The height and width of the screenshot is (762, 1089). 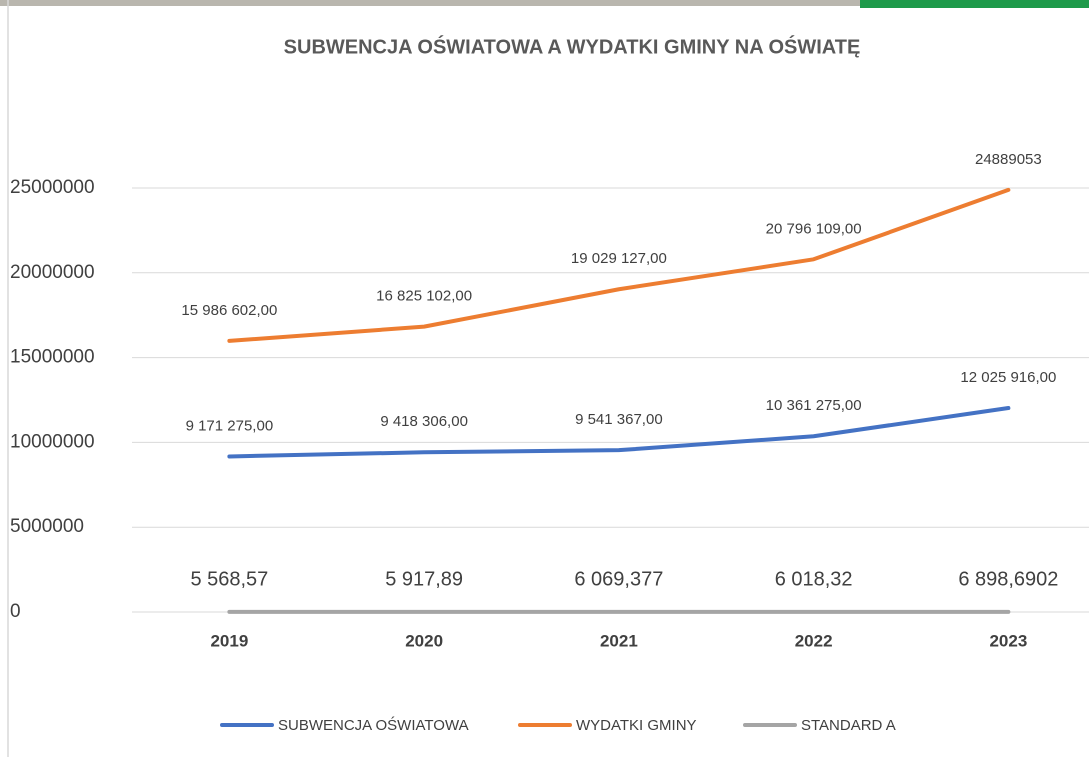 I want to click on data-label: 9 171 275,00, so click(x=230, y=425).